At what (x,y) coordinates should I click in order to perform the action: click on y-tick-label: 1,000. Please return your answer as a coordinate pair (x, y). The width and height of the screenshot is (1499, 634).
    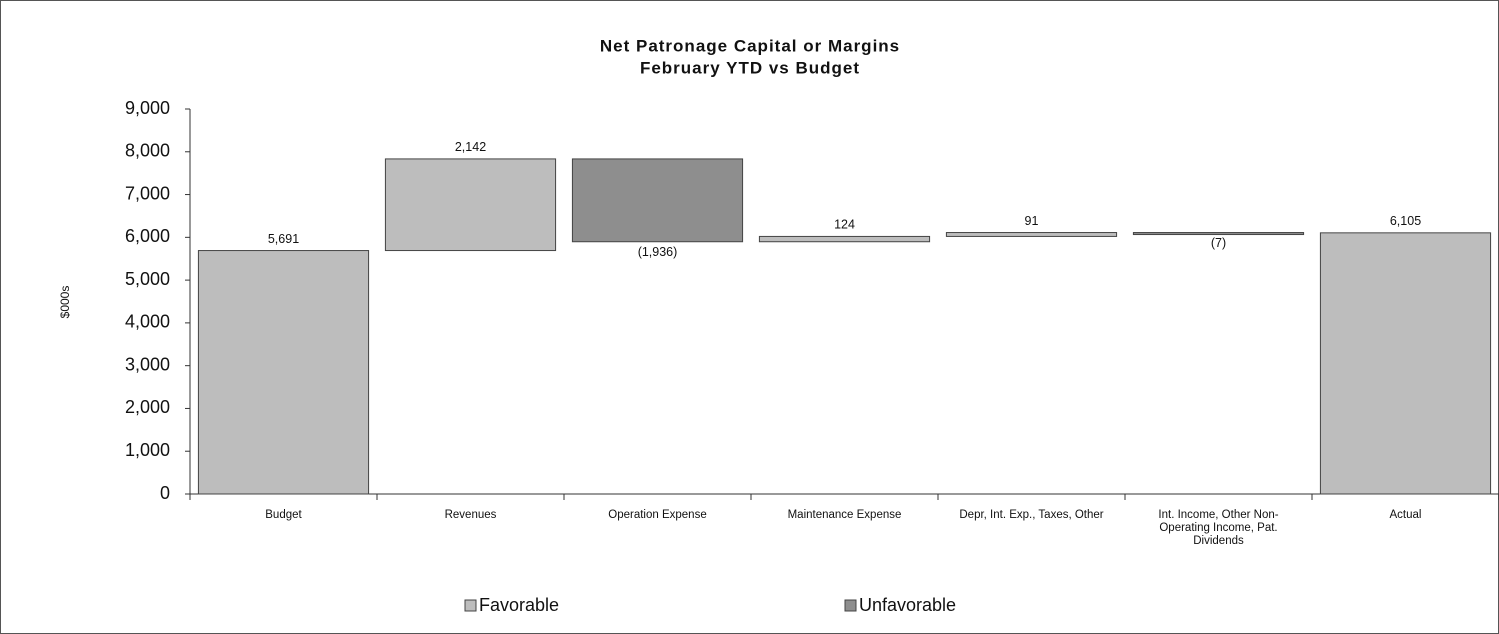
    Looking at the image, I should click on (147, 450).